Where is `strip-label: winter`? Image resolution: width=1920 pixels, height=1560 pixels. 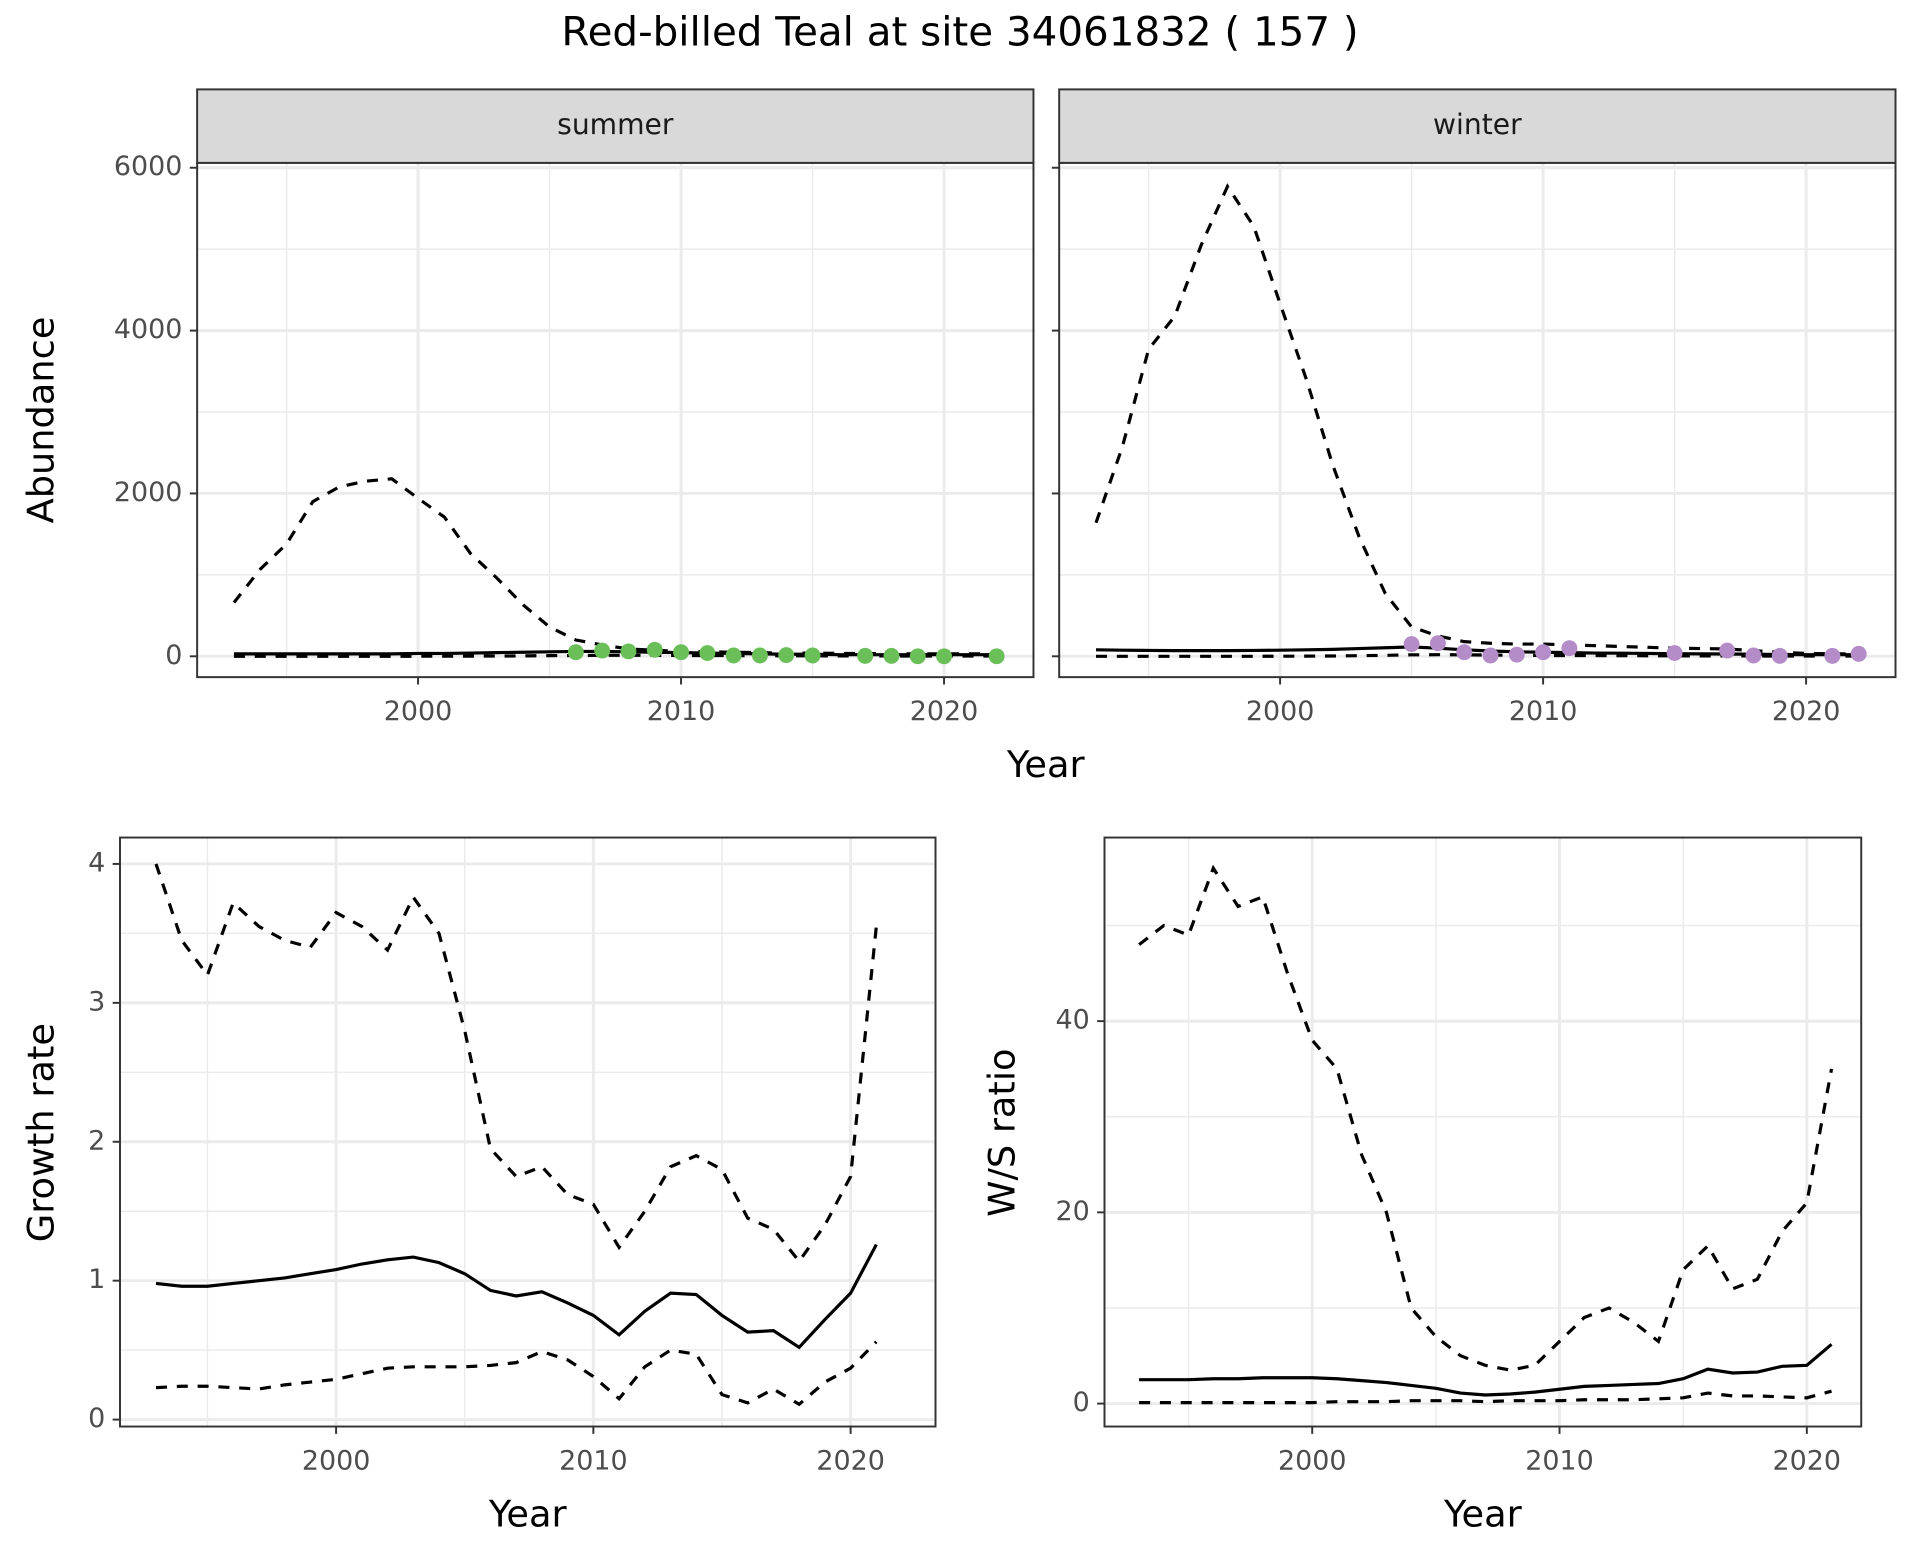
strip-label: winter is located at coordinates (1477, 124).